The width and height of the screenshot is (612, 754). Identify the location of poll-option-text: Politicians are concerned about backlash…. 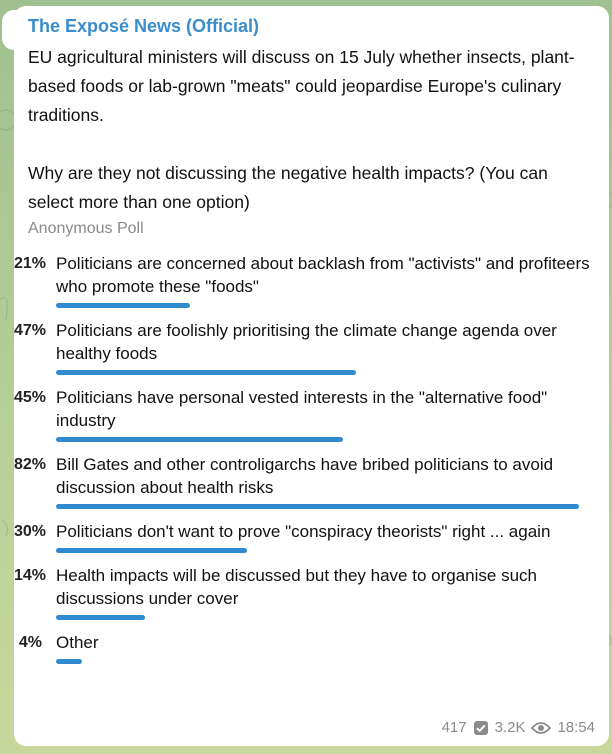
(323, 275).